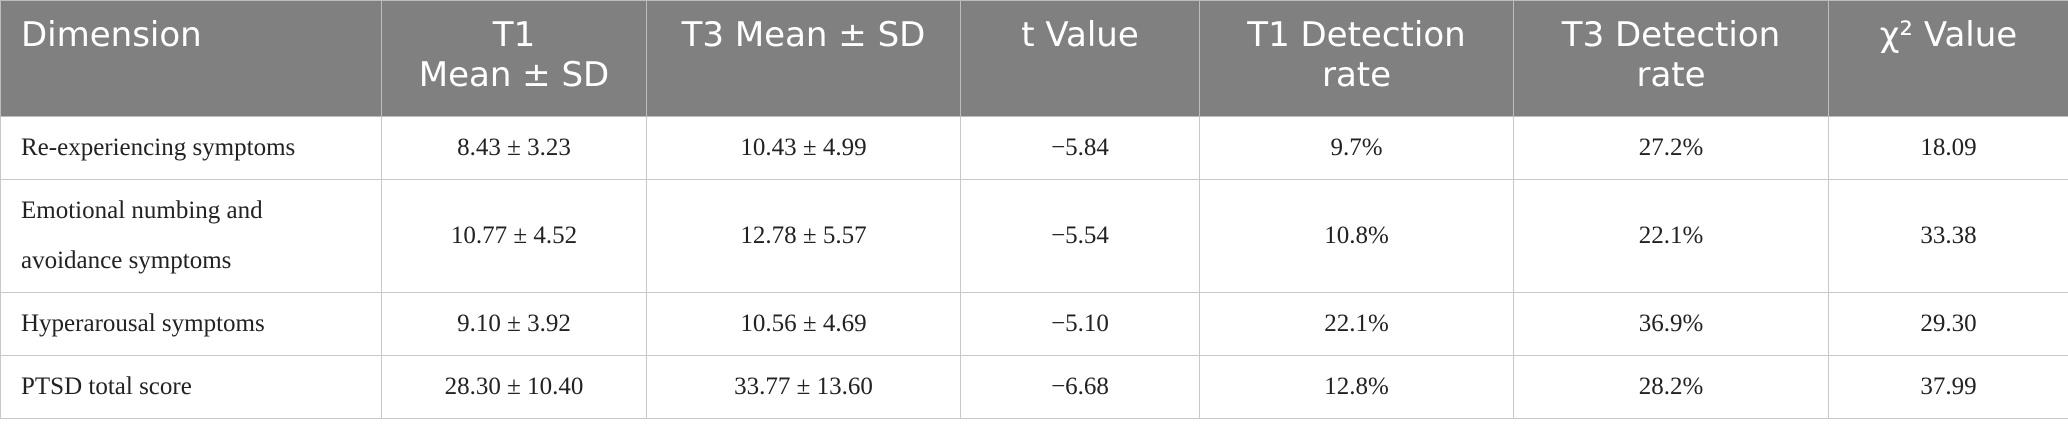 The height and width of the screenshot is (431, 2068). What do you see at coordinates (1080, 35) in the screenshot?
I see `header-text: t Value` at bounding box center [1080, 35].